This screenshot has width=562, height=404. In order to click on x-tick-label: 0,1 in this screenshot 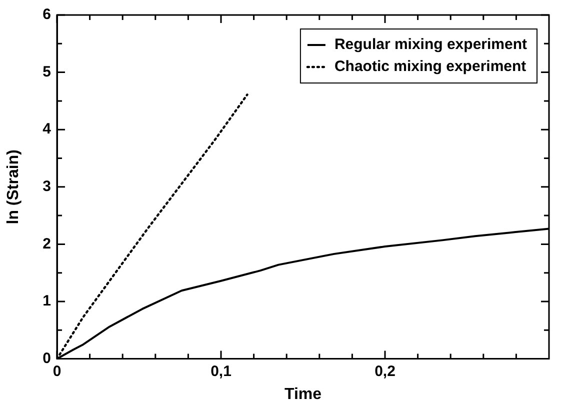, I will do `click(221, 371)`.